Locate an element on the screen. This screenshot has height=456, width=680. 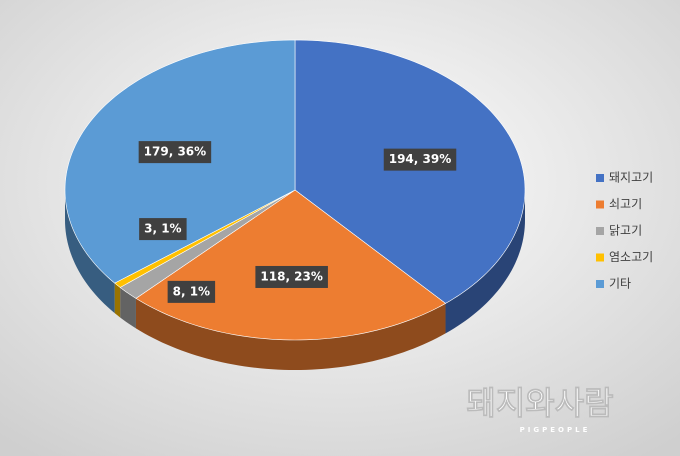
data-label: 8, 1% is located at coordinates (191, 291).